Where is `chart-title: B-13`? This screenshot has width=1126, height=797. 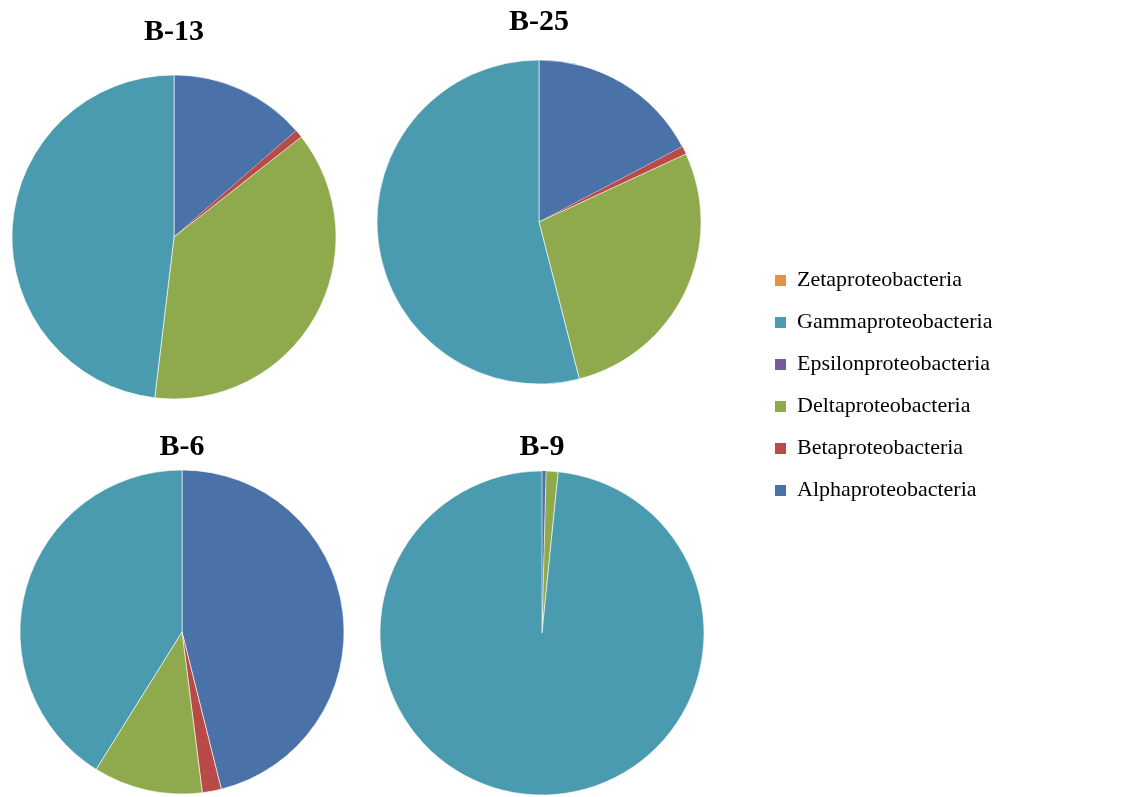 chart-title: B-13 is located at coordinates (174, 29).